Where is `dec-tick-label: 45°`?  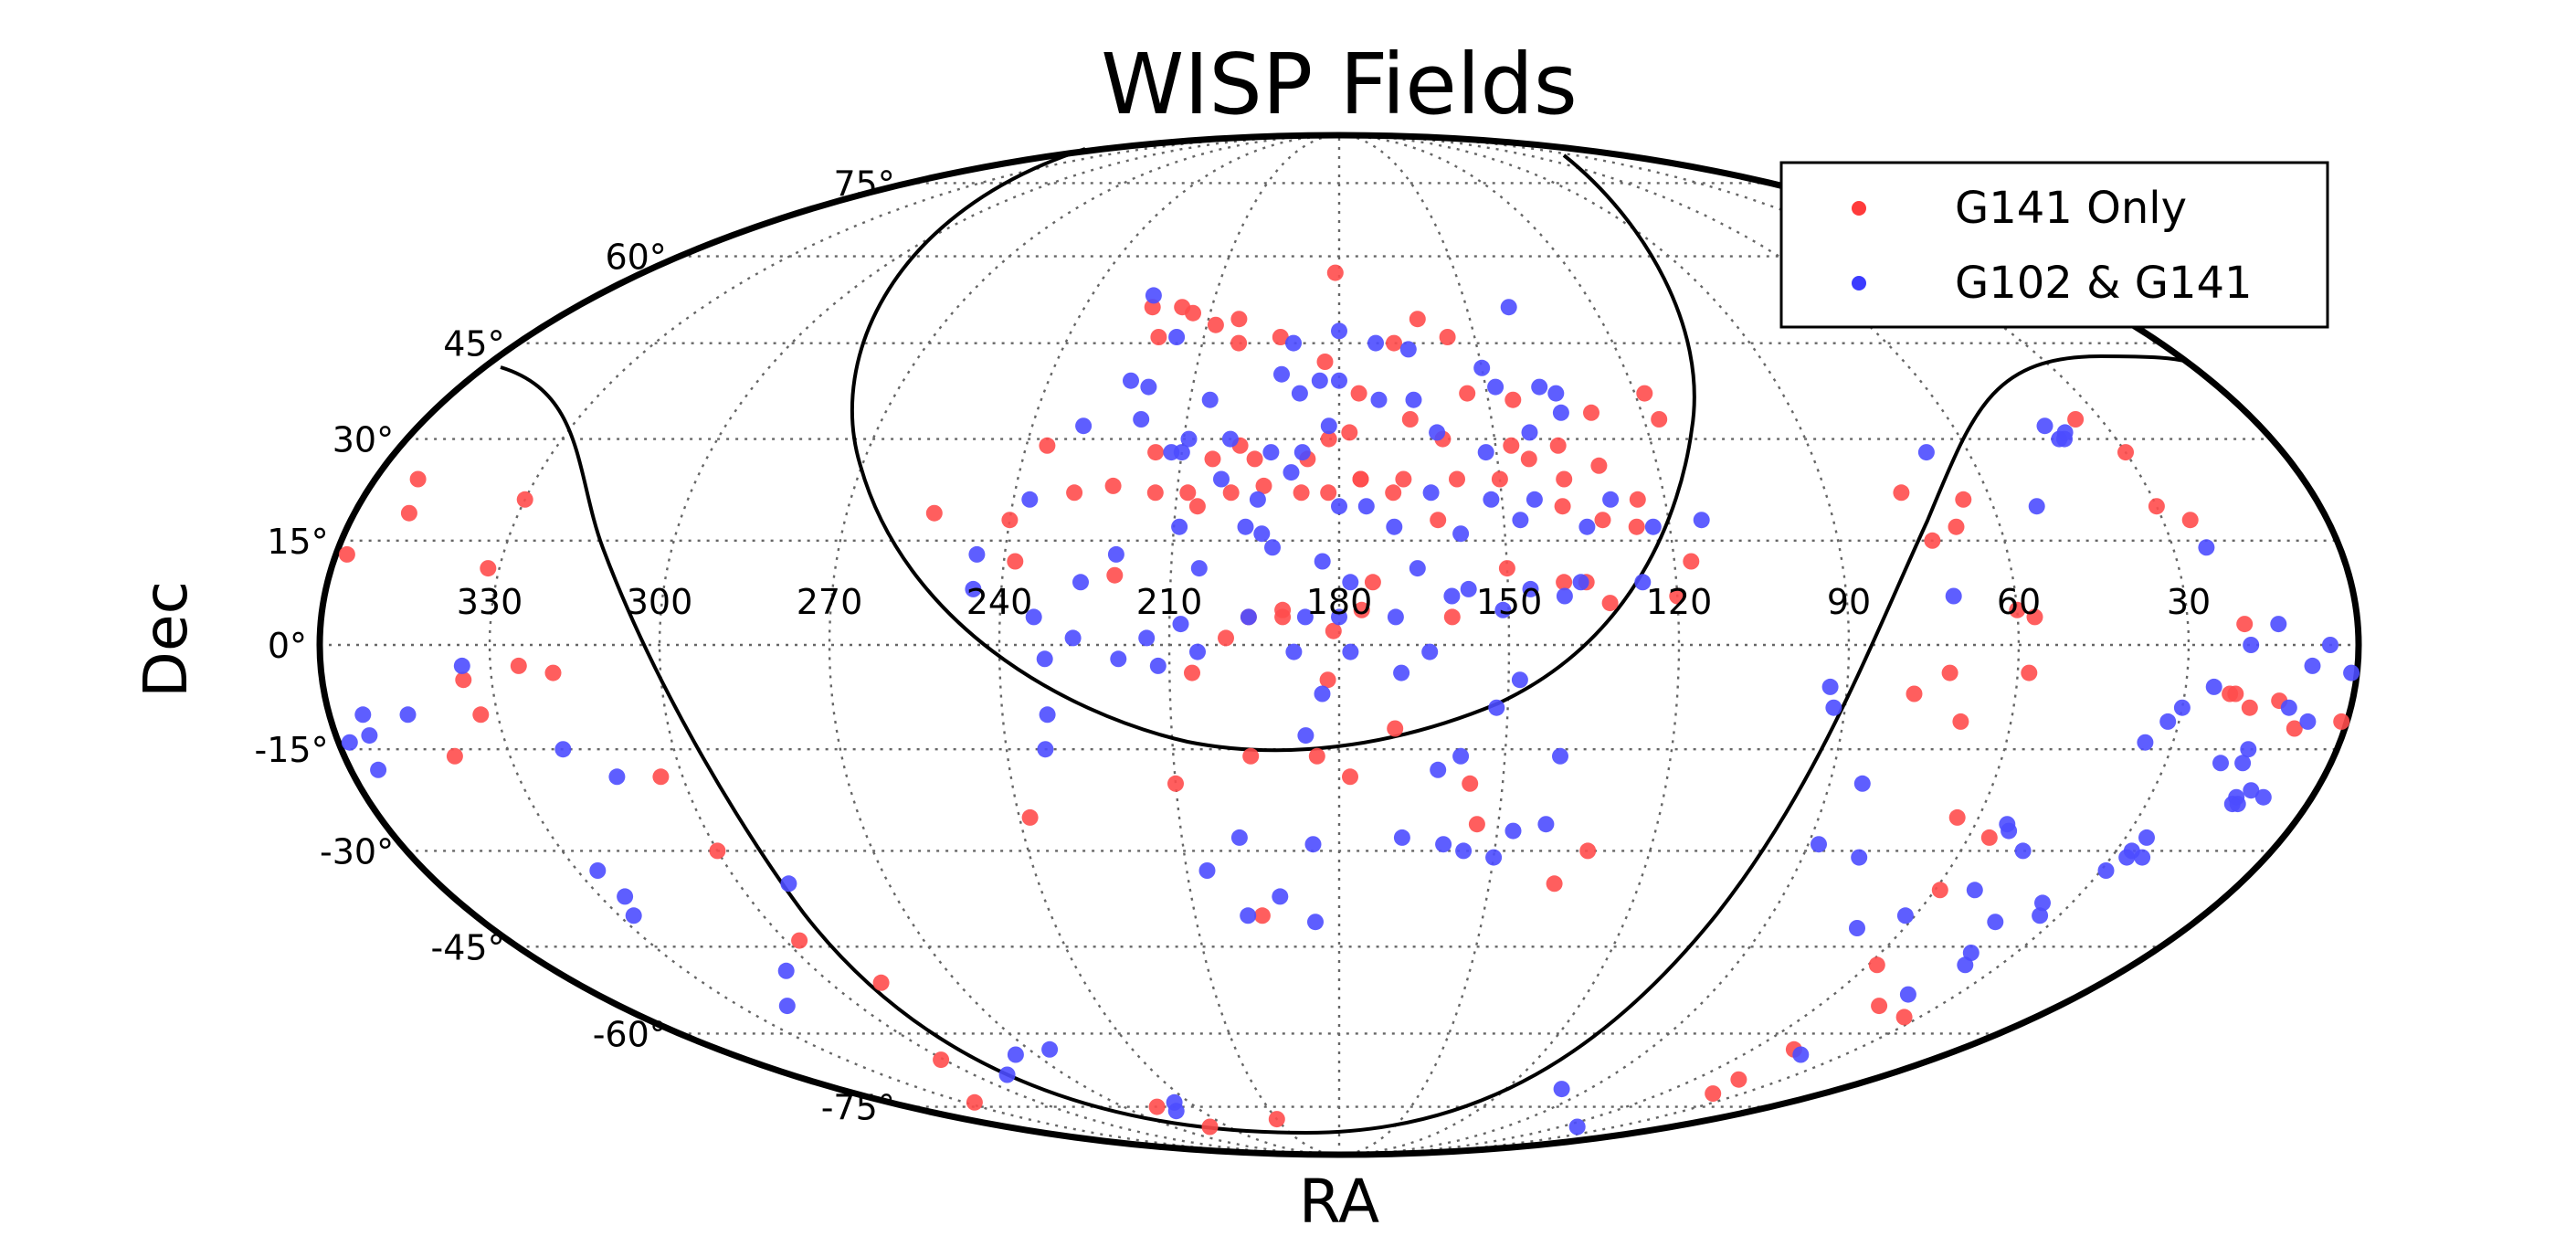
dec-tick-label: 45° is located at coordinates (474, 344).